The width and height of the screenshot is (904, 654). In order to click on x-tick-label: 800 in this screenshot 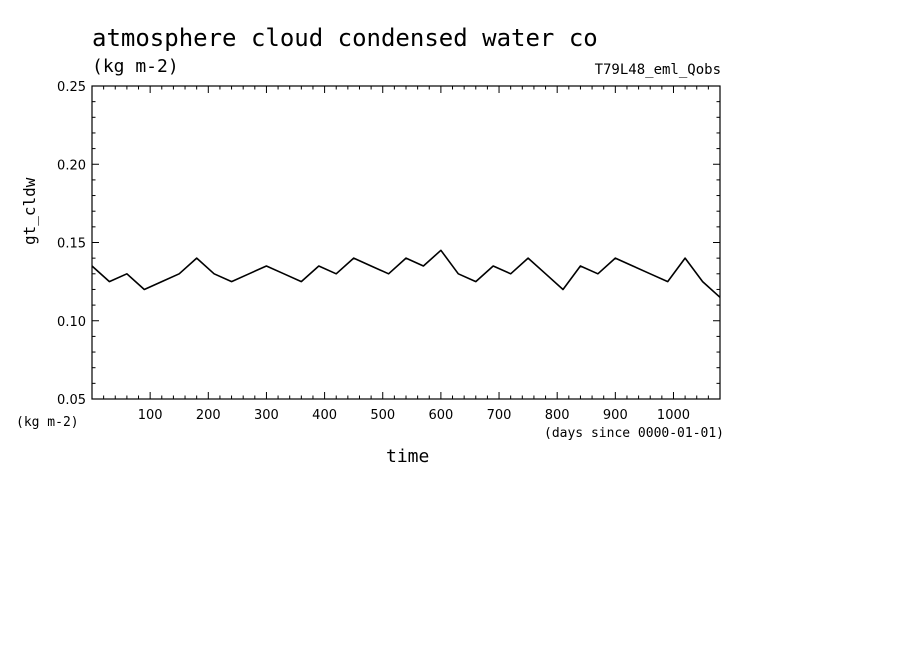, I will do `click(557, 415)`.